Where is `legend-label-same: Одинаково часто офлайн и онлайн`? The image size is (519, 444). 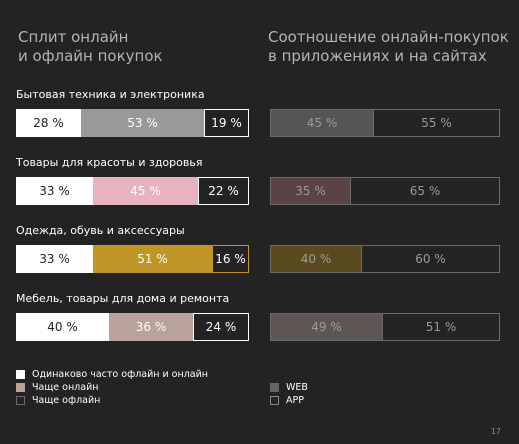
legend-label-same: Одинаково часто офлайн и онлайн is located at coordinates (120, 374).